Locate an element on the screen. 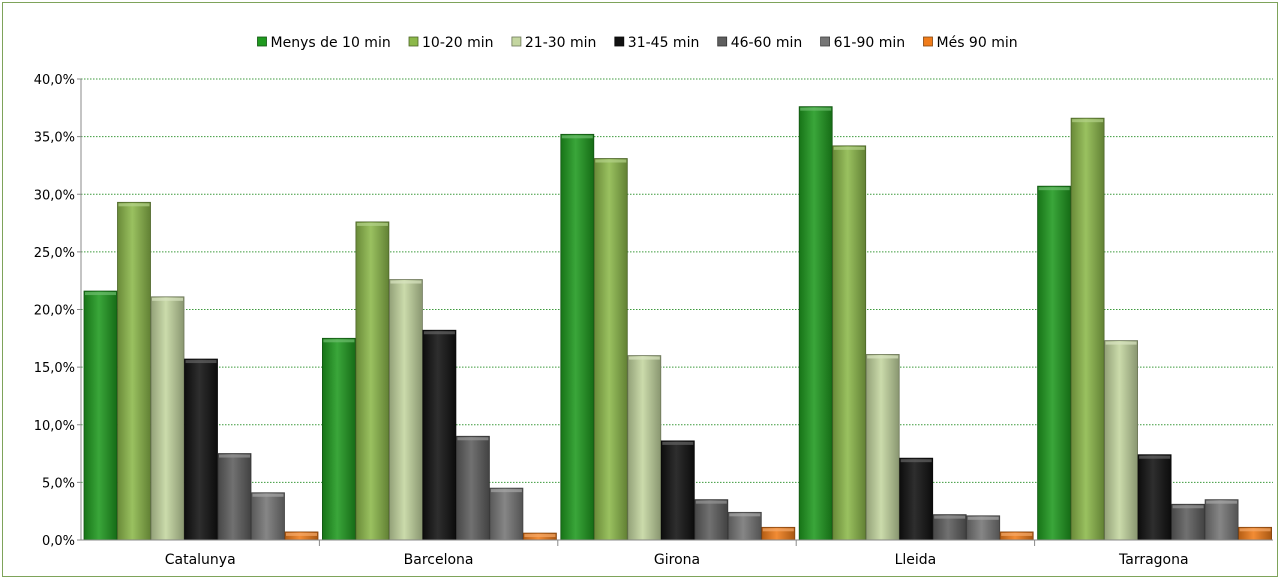  x-tick-label: Catalunya is located at coordinates (200, 560).